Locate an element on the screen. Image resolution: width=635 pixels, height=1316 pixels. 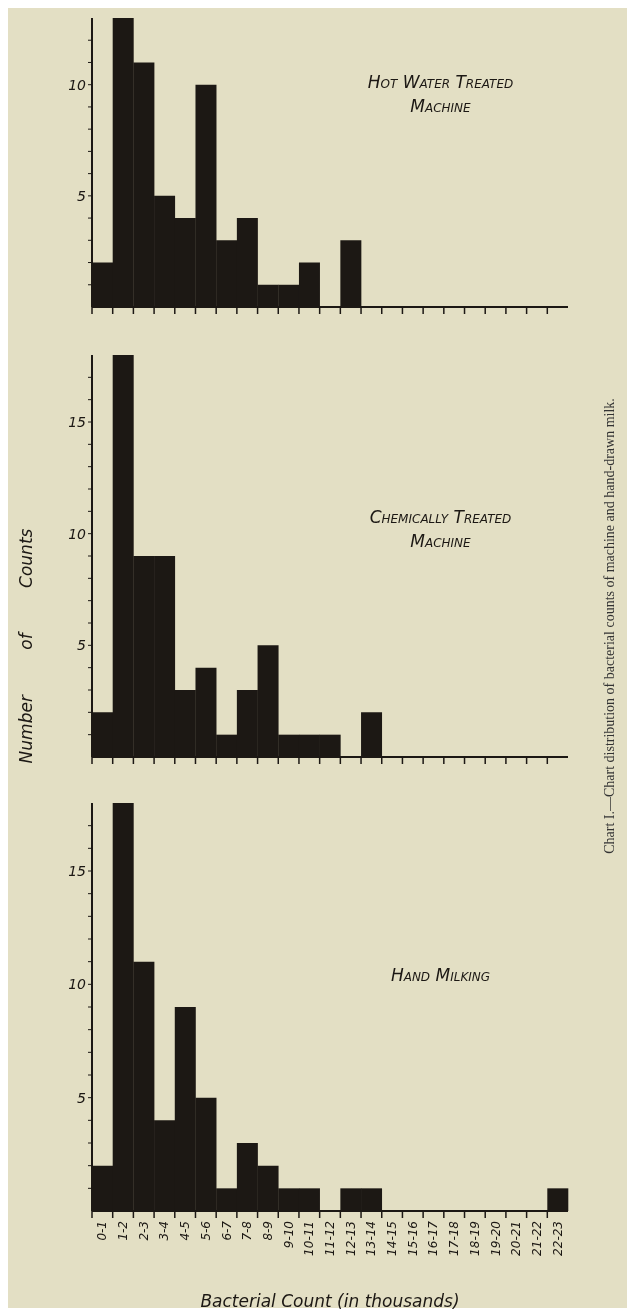
text: Chemically Treated Machine is located at coordinates (440, 529).